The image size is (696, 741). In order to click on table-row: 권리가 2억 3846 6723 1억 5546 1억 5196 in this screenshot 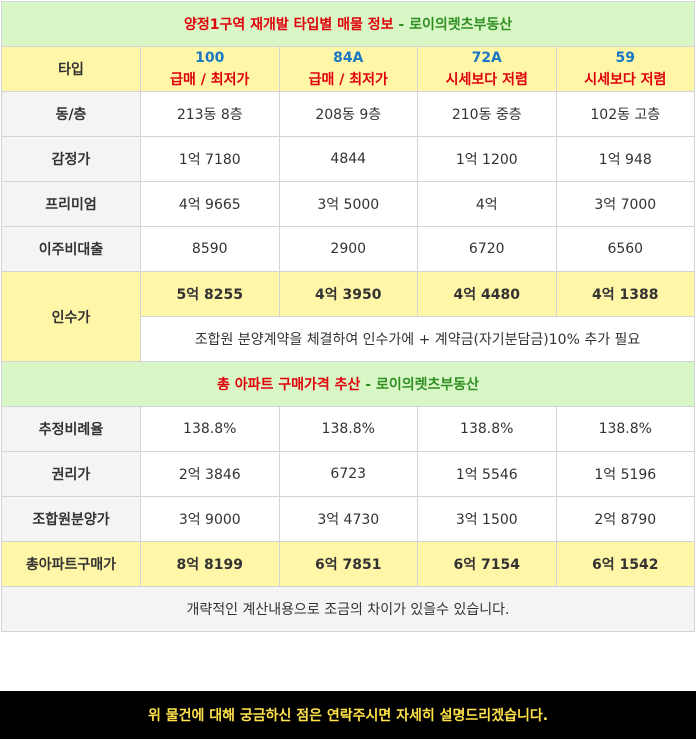, I will do `click(348, 474)`.